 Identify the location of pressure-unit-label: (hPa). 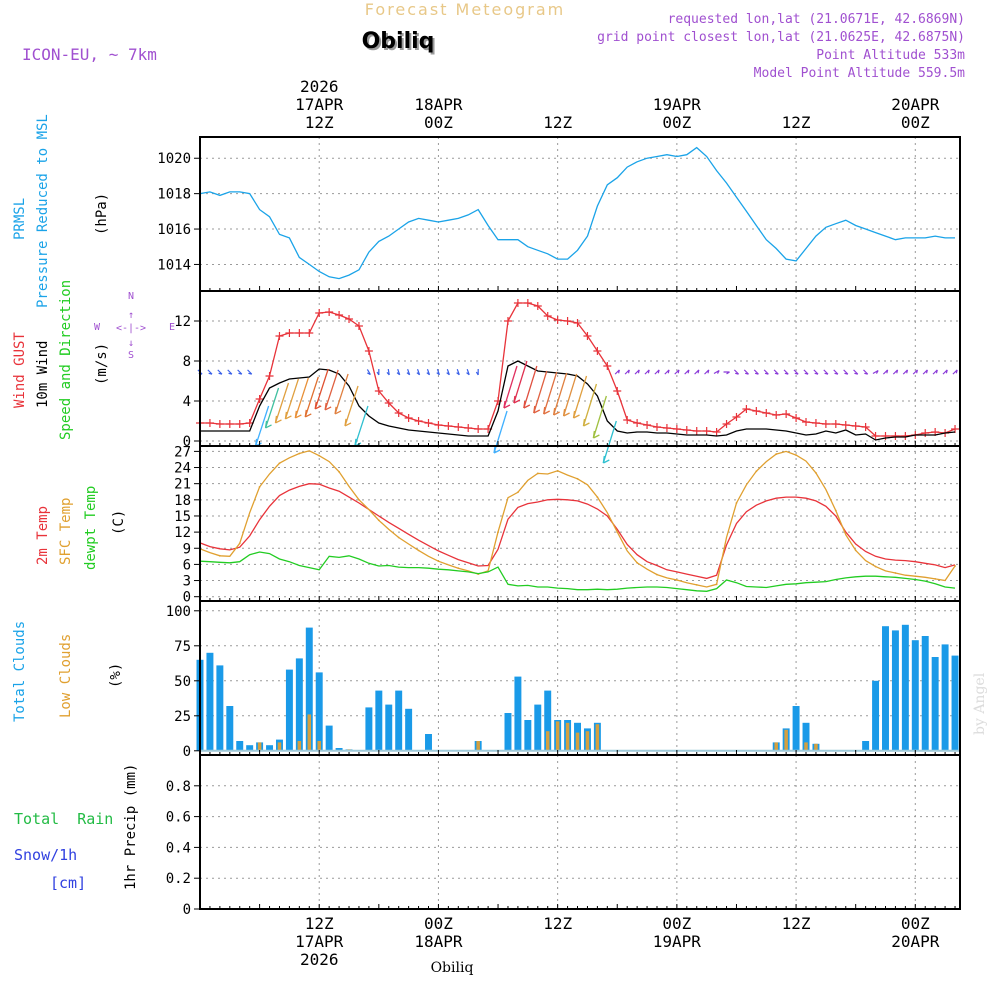
(102, 214).